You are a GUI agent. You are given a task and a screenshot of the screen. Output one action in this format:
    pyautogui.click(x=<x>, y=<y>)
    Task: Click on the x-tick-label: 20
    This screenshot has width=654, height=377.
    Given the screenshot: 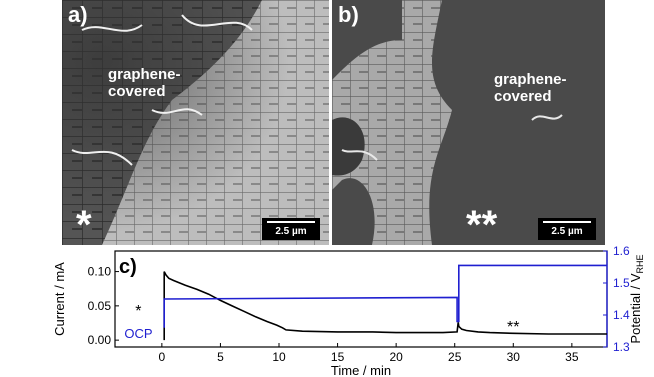 What is the action you would take?
    pyautogui.click(x=396, y=357)
    